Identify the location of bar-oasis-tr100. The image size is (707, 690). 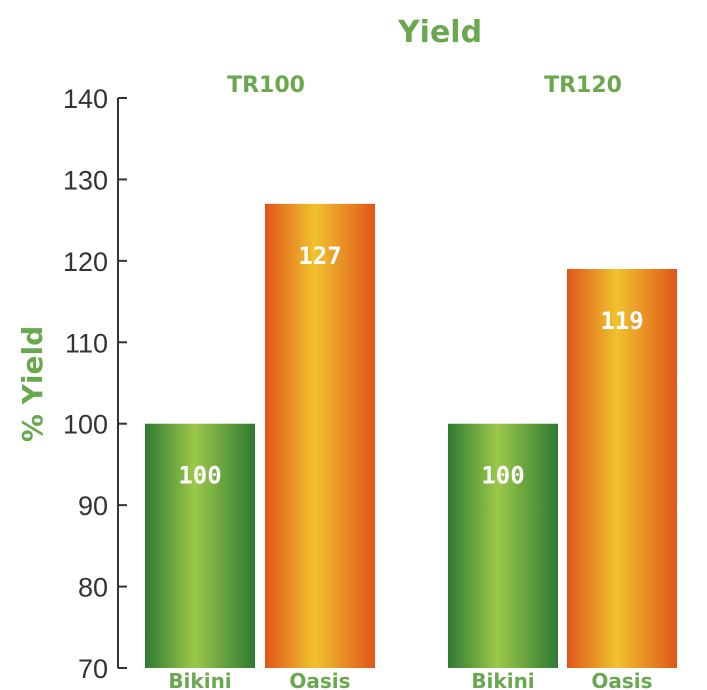
(320, 435).